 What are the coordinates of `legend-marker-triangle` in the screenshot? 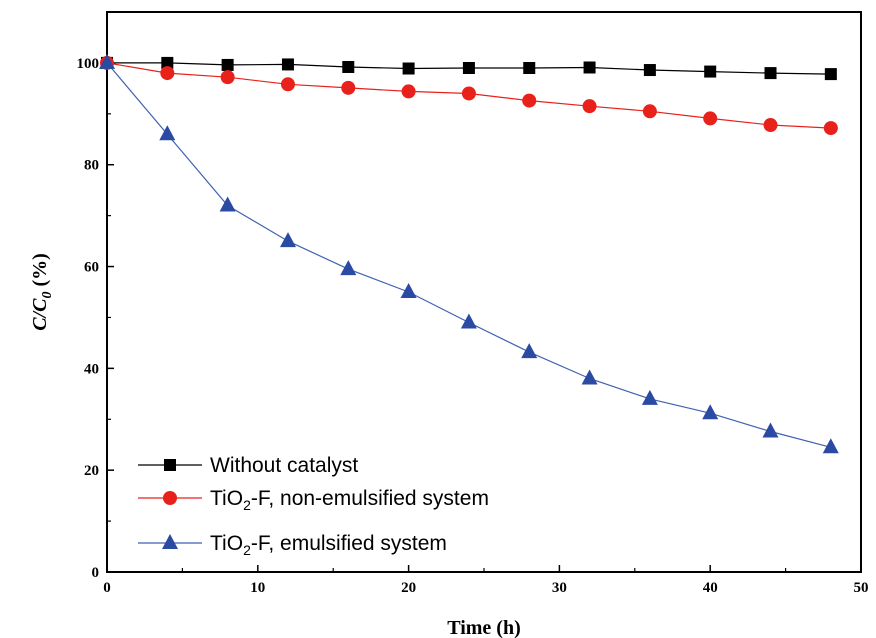 It's located at (170, 541).